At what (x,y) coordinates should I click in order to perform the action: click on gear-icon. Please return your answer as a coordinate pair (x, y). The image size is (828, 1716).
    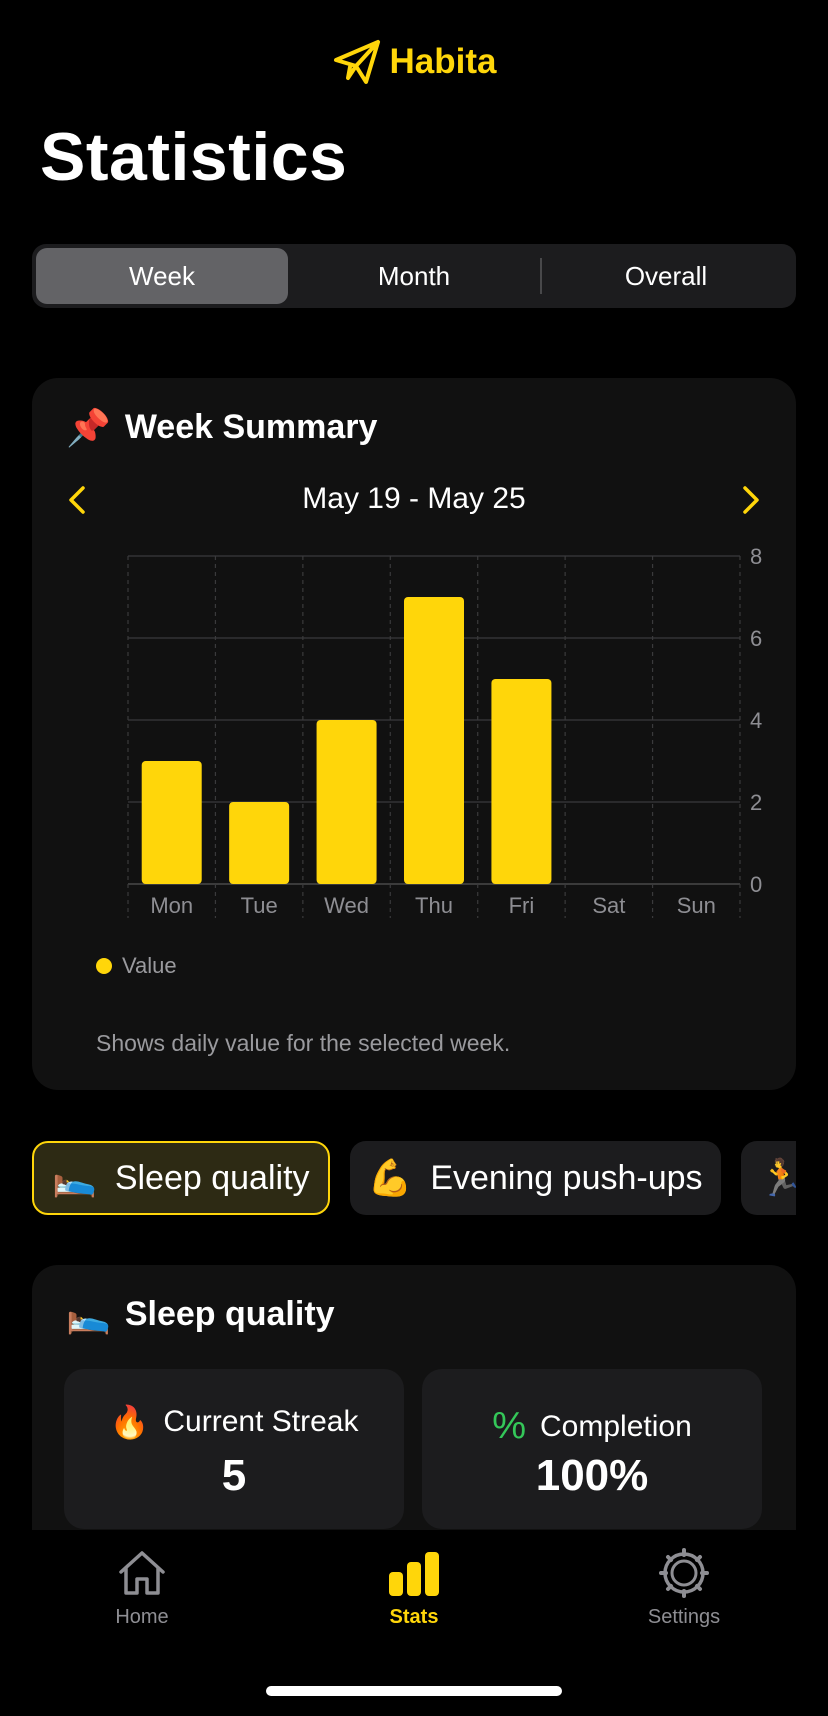
    Looking at the image, I should click on (684, 1573).